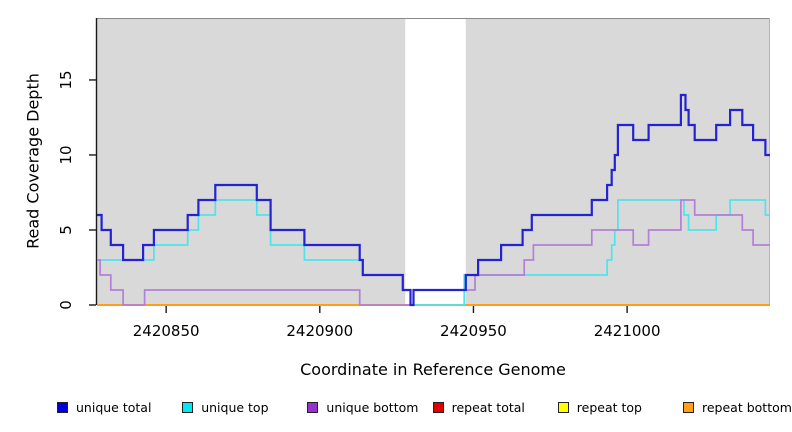  Describe the element at coordinates (166, 331) in the screenshot. I see `x-tick-label-2420850: 2420850` at that location.